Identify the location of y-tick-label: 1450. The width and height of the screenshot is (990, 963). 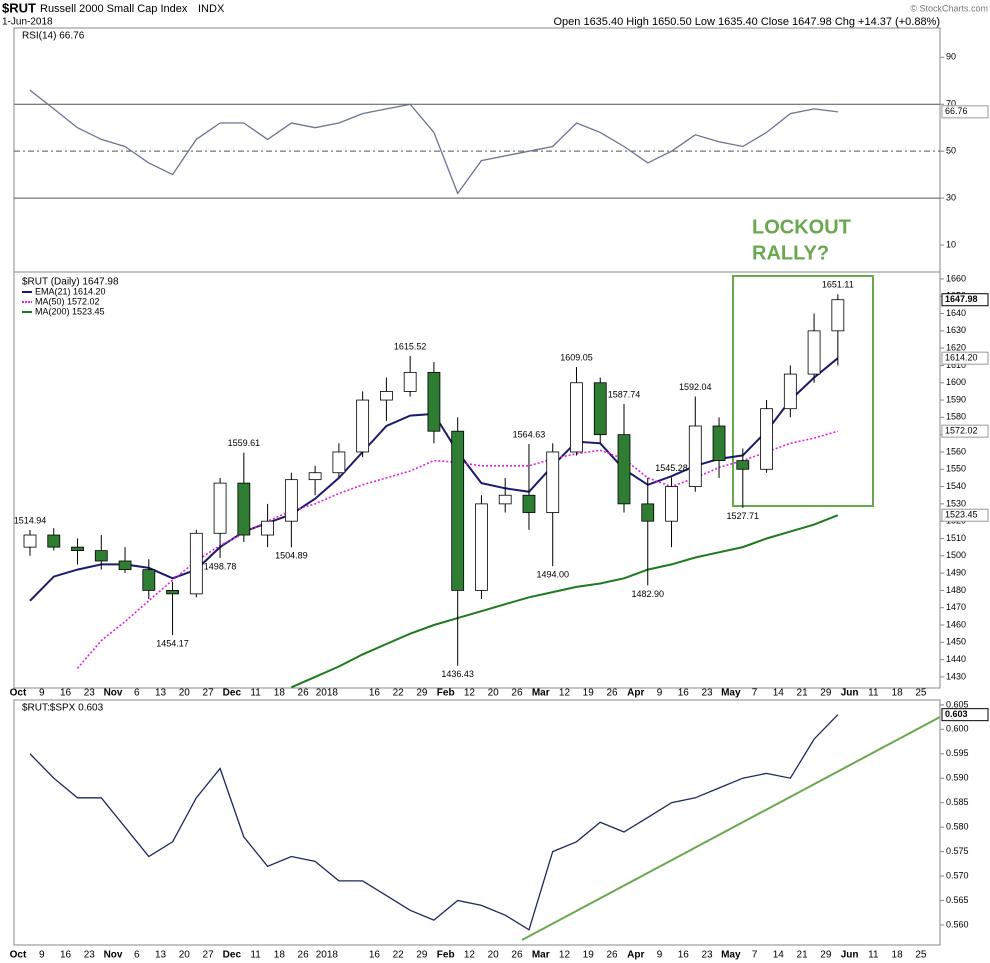
(956, 642).